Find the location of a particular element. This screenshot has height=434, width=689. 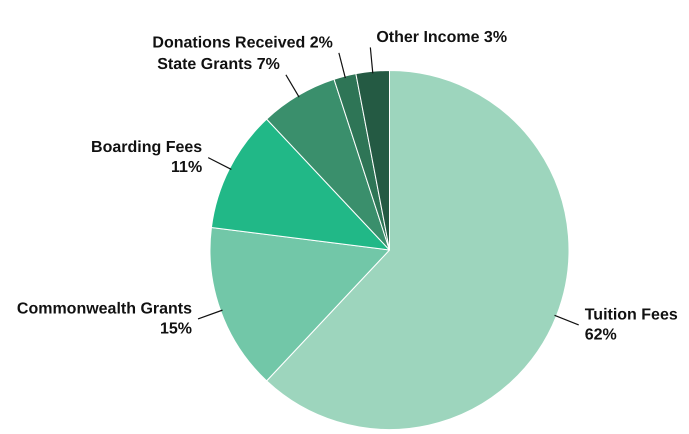

data-label: 11% is located at coordinates (186, 167).